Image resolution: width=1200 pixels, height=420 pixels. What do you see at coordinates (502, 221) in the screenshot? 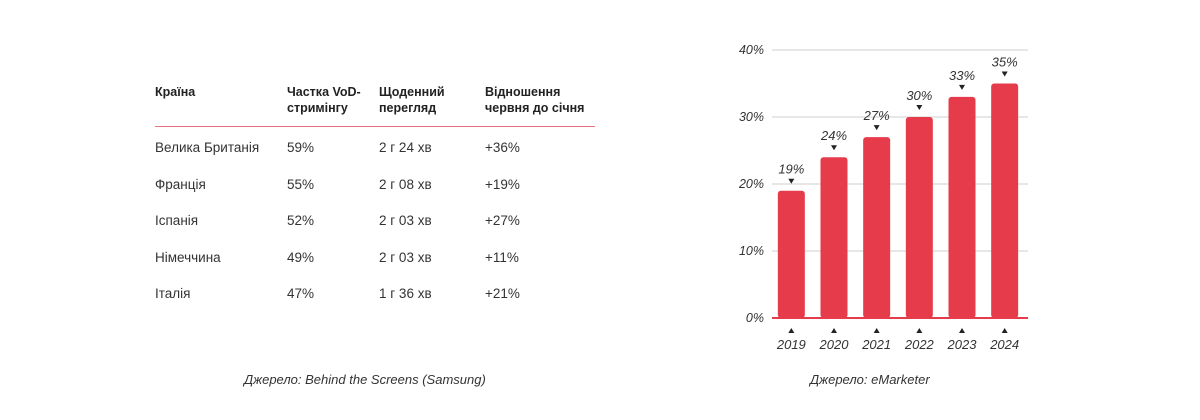
I see `cell-ratio: +27%` at bounding box center [502, 221].